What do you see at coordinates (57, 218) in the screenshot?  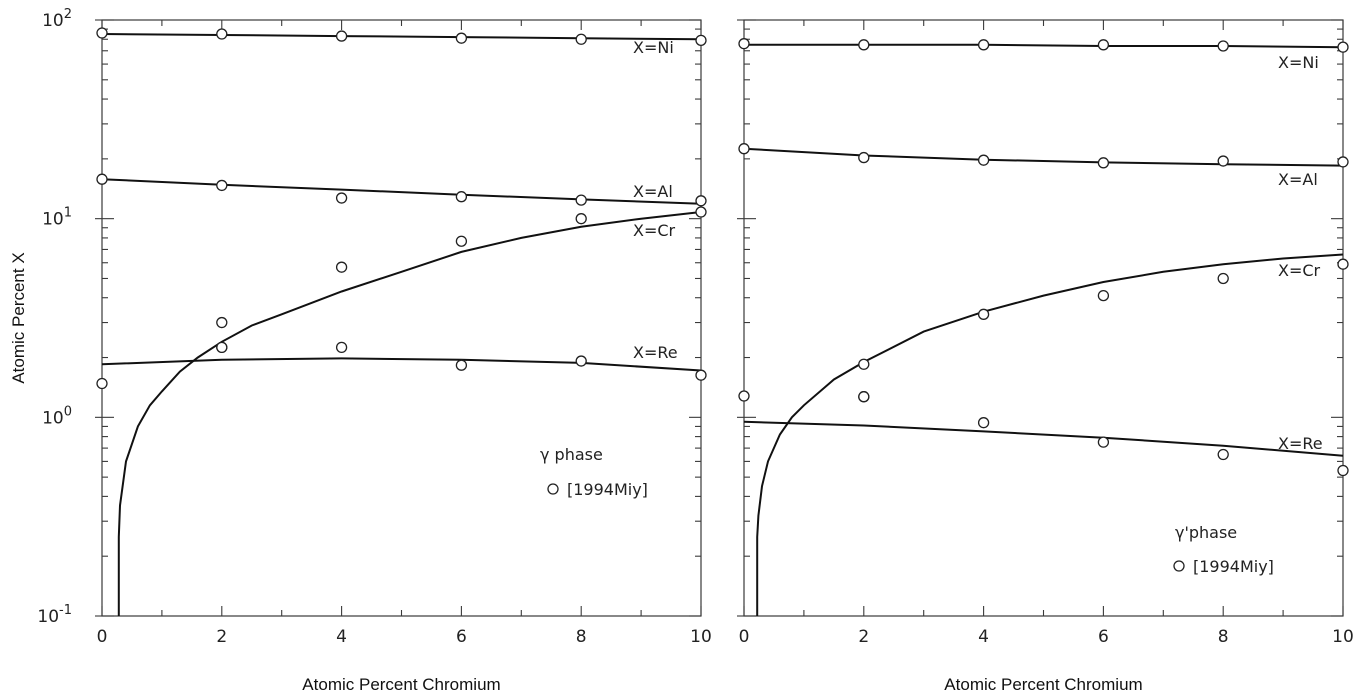 I see `y-tick-label: 10¹` at bounding box center [57, 218].